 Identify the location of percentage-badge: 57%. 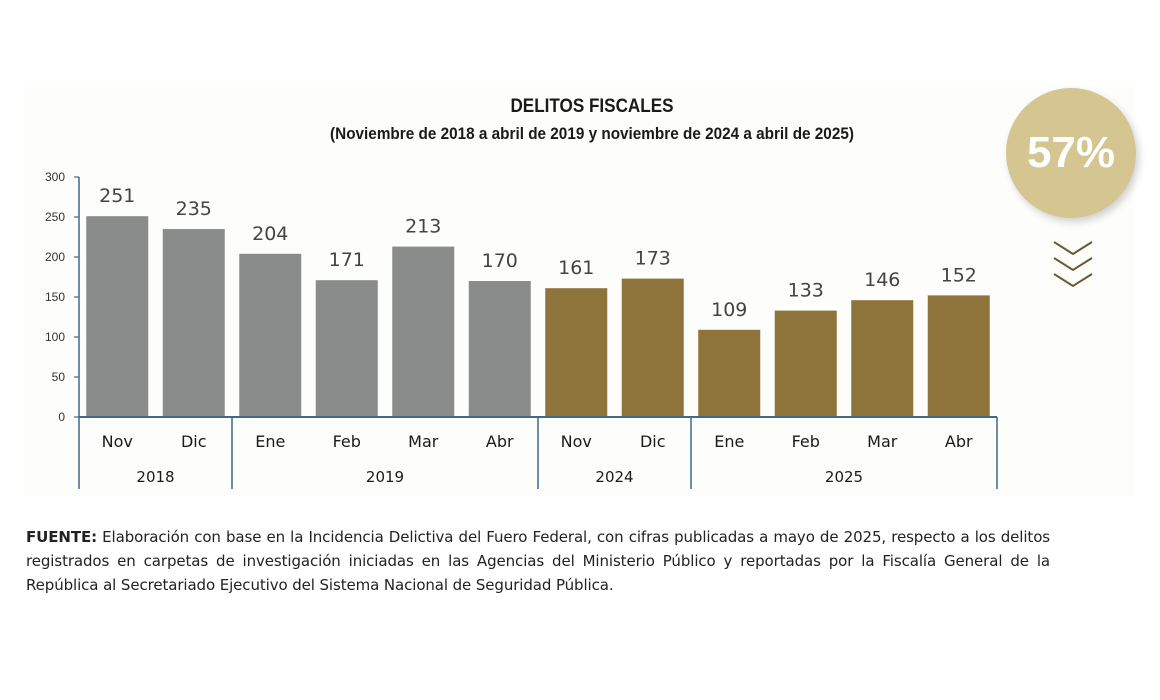
(1071, 153).